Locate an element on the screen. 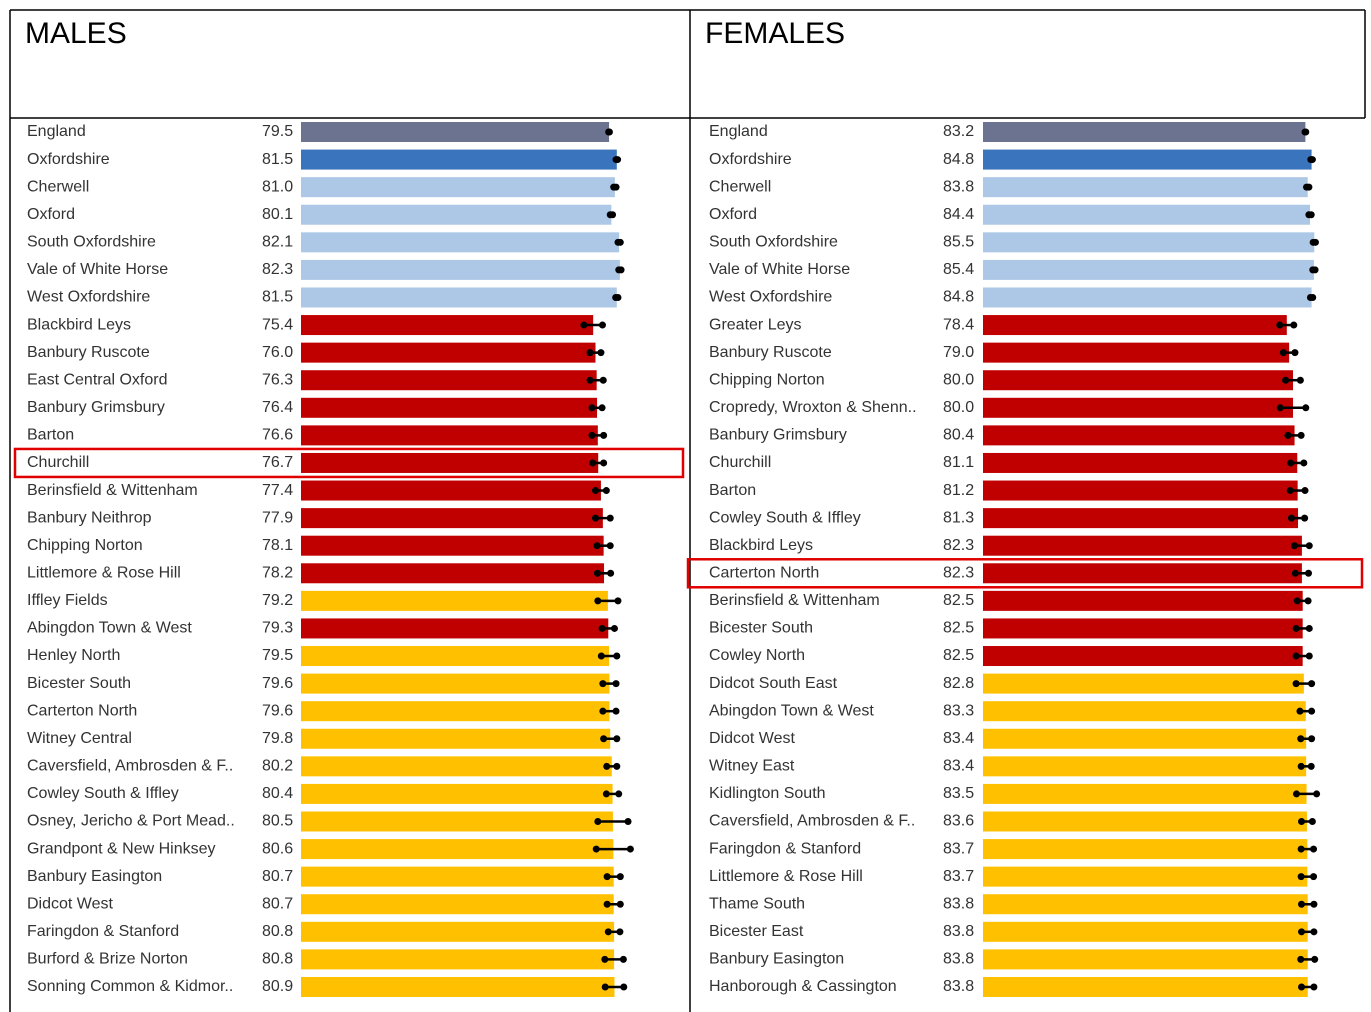  value-label: 78.4 is located at coordinates (958, 324).